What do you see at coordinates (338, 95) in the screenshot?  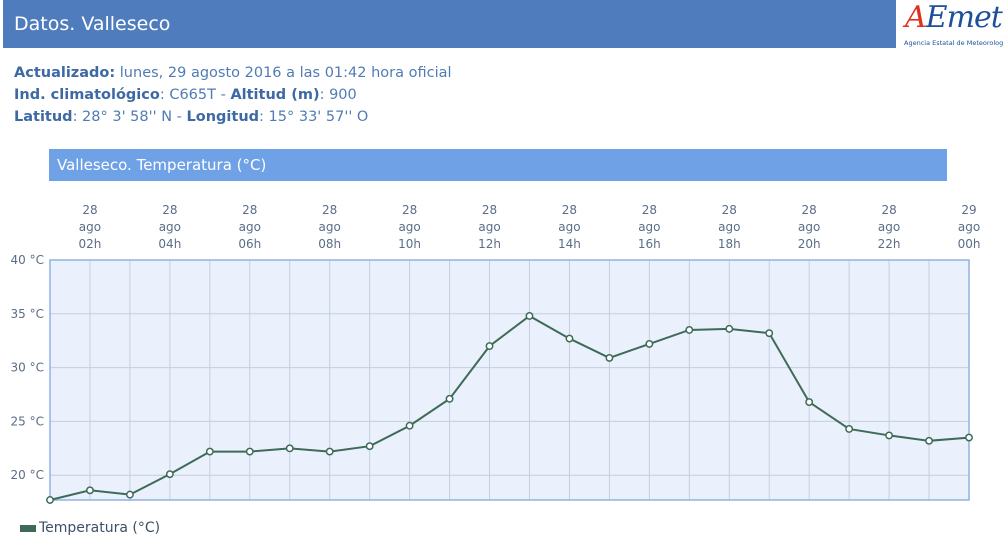 I see `altitude-value: : 900` at bounding box center [338, 95].